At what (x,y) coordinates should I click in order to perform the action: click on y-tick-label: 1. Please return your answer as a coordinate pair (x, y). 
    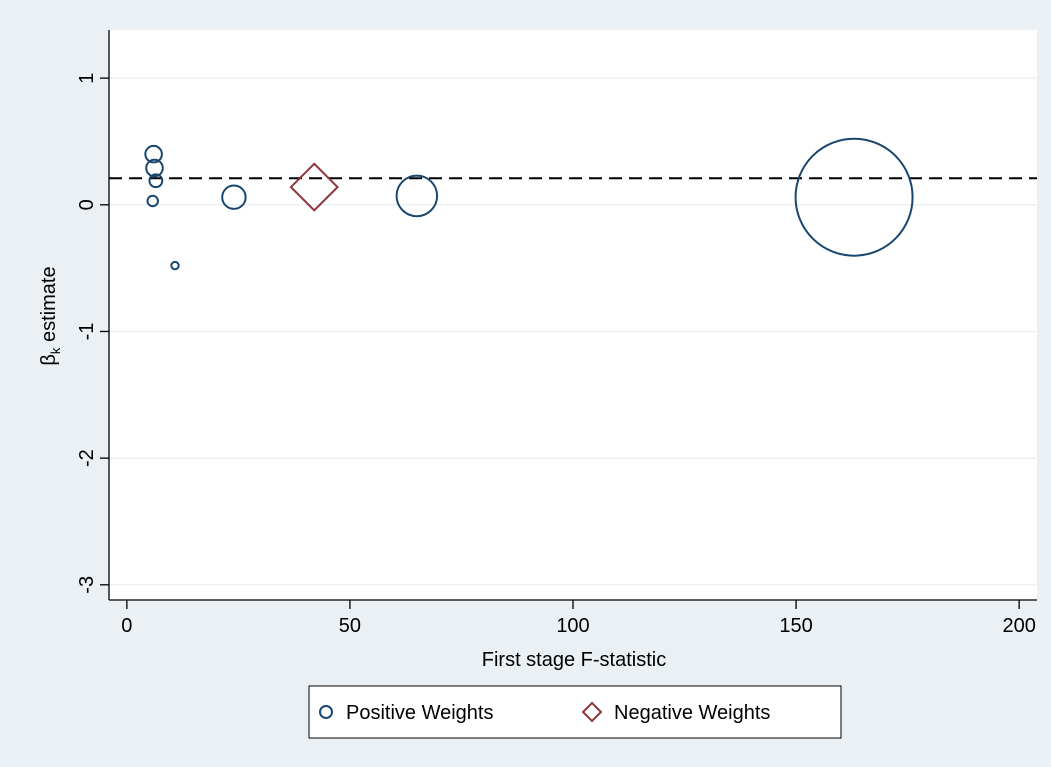
    Looking at the image, I should click on (87, 78).